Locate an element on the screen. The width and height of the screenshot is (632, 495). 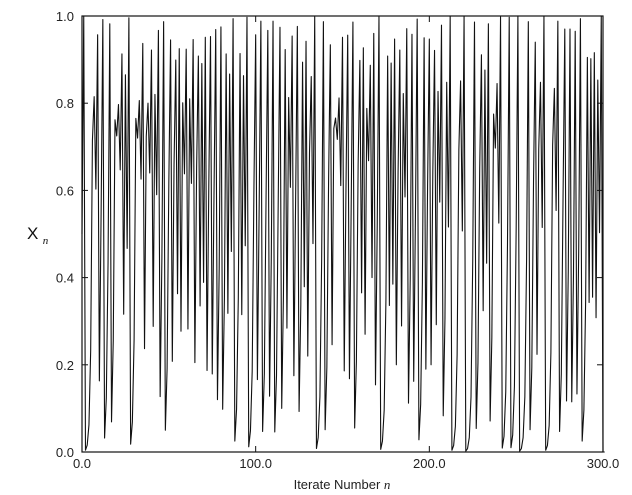
x-tick-label: 200.0 is located at coordinates (429, 463).